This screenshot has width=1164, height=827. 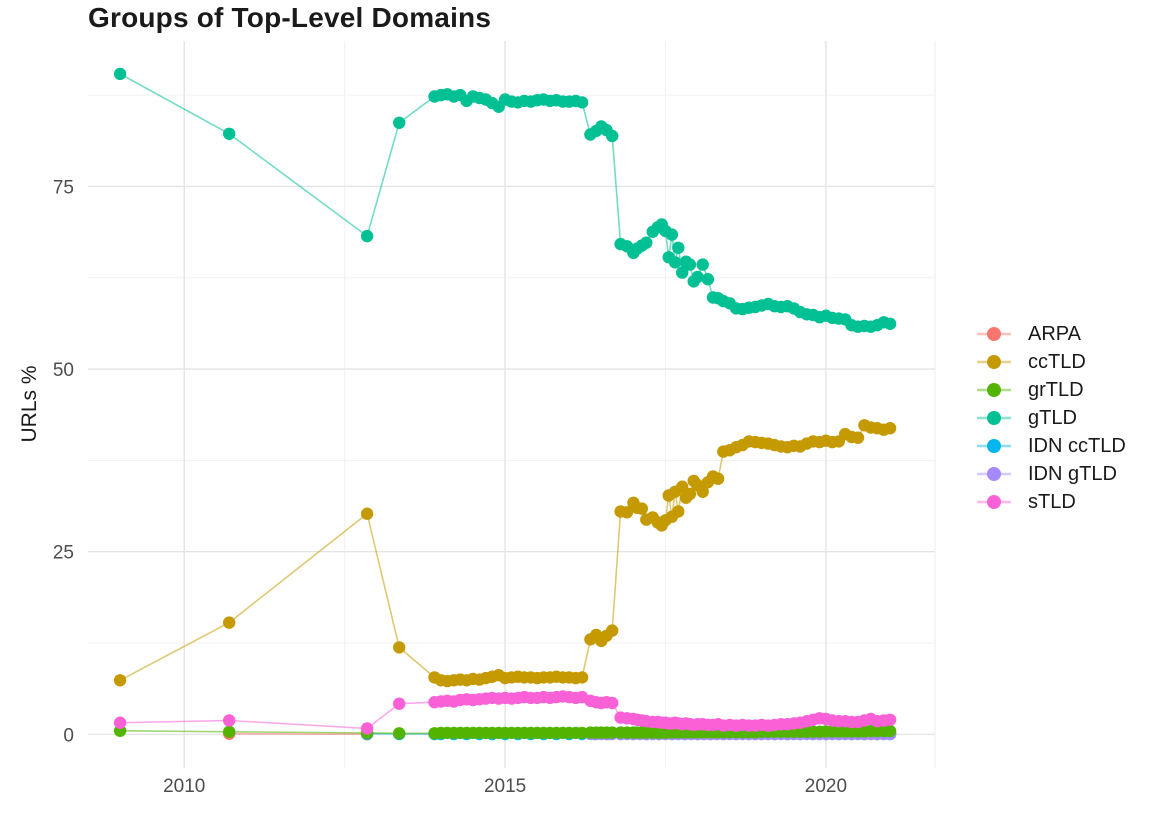 I want to click on x-tick-label: 2010, so click(x=184, y=786).